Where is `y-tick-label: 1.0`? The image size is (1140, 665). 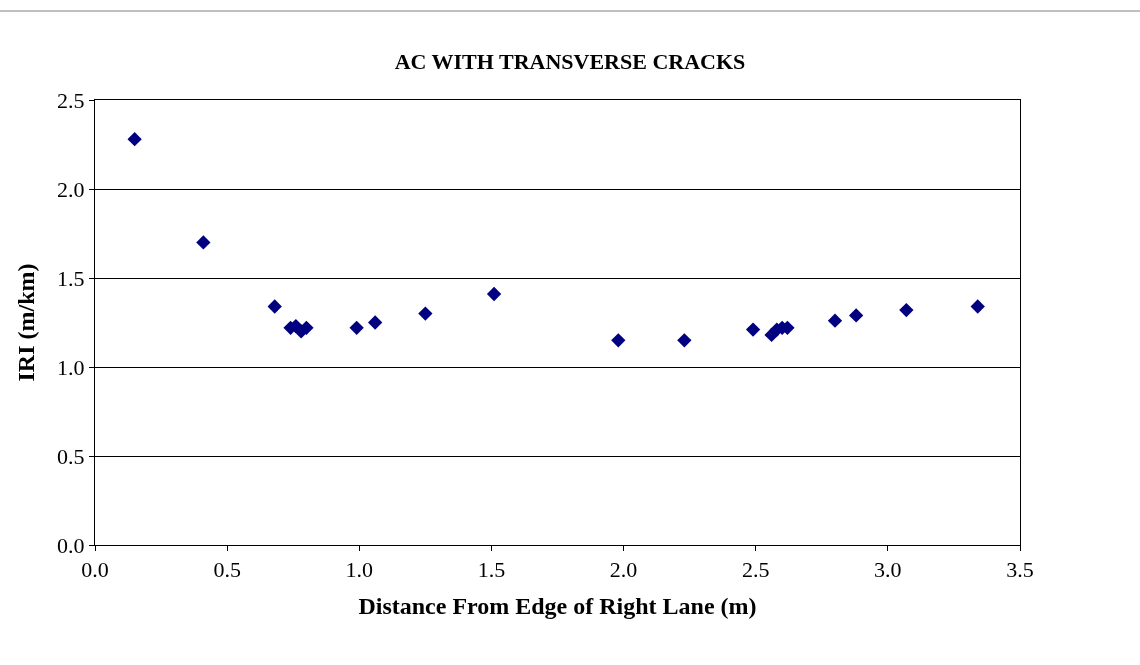
y-tick-label: 1.0 is located at coordinates (71, 367).